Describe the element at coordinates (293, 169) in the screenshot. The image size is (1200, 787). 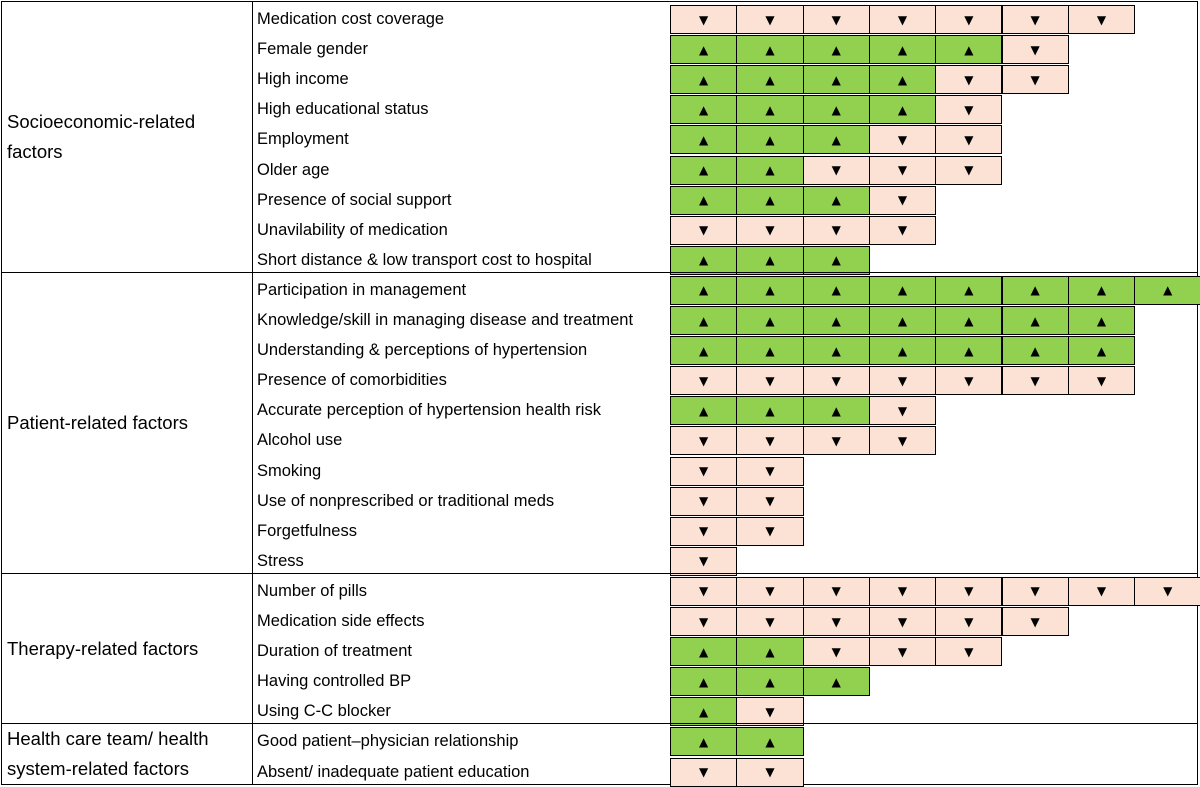
I see `factor-label: Older age` at that location.